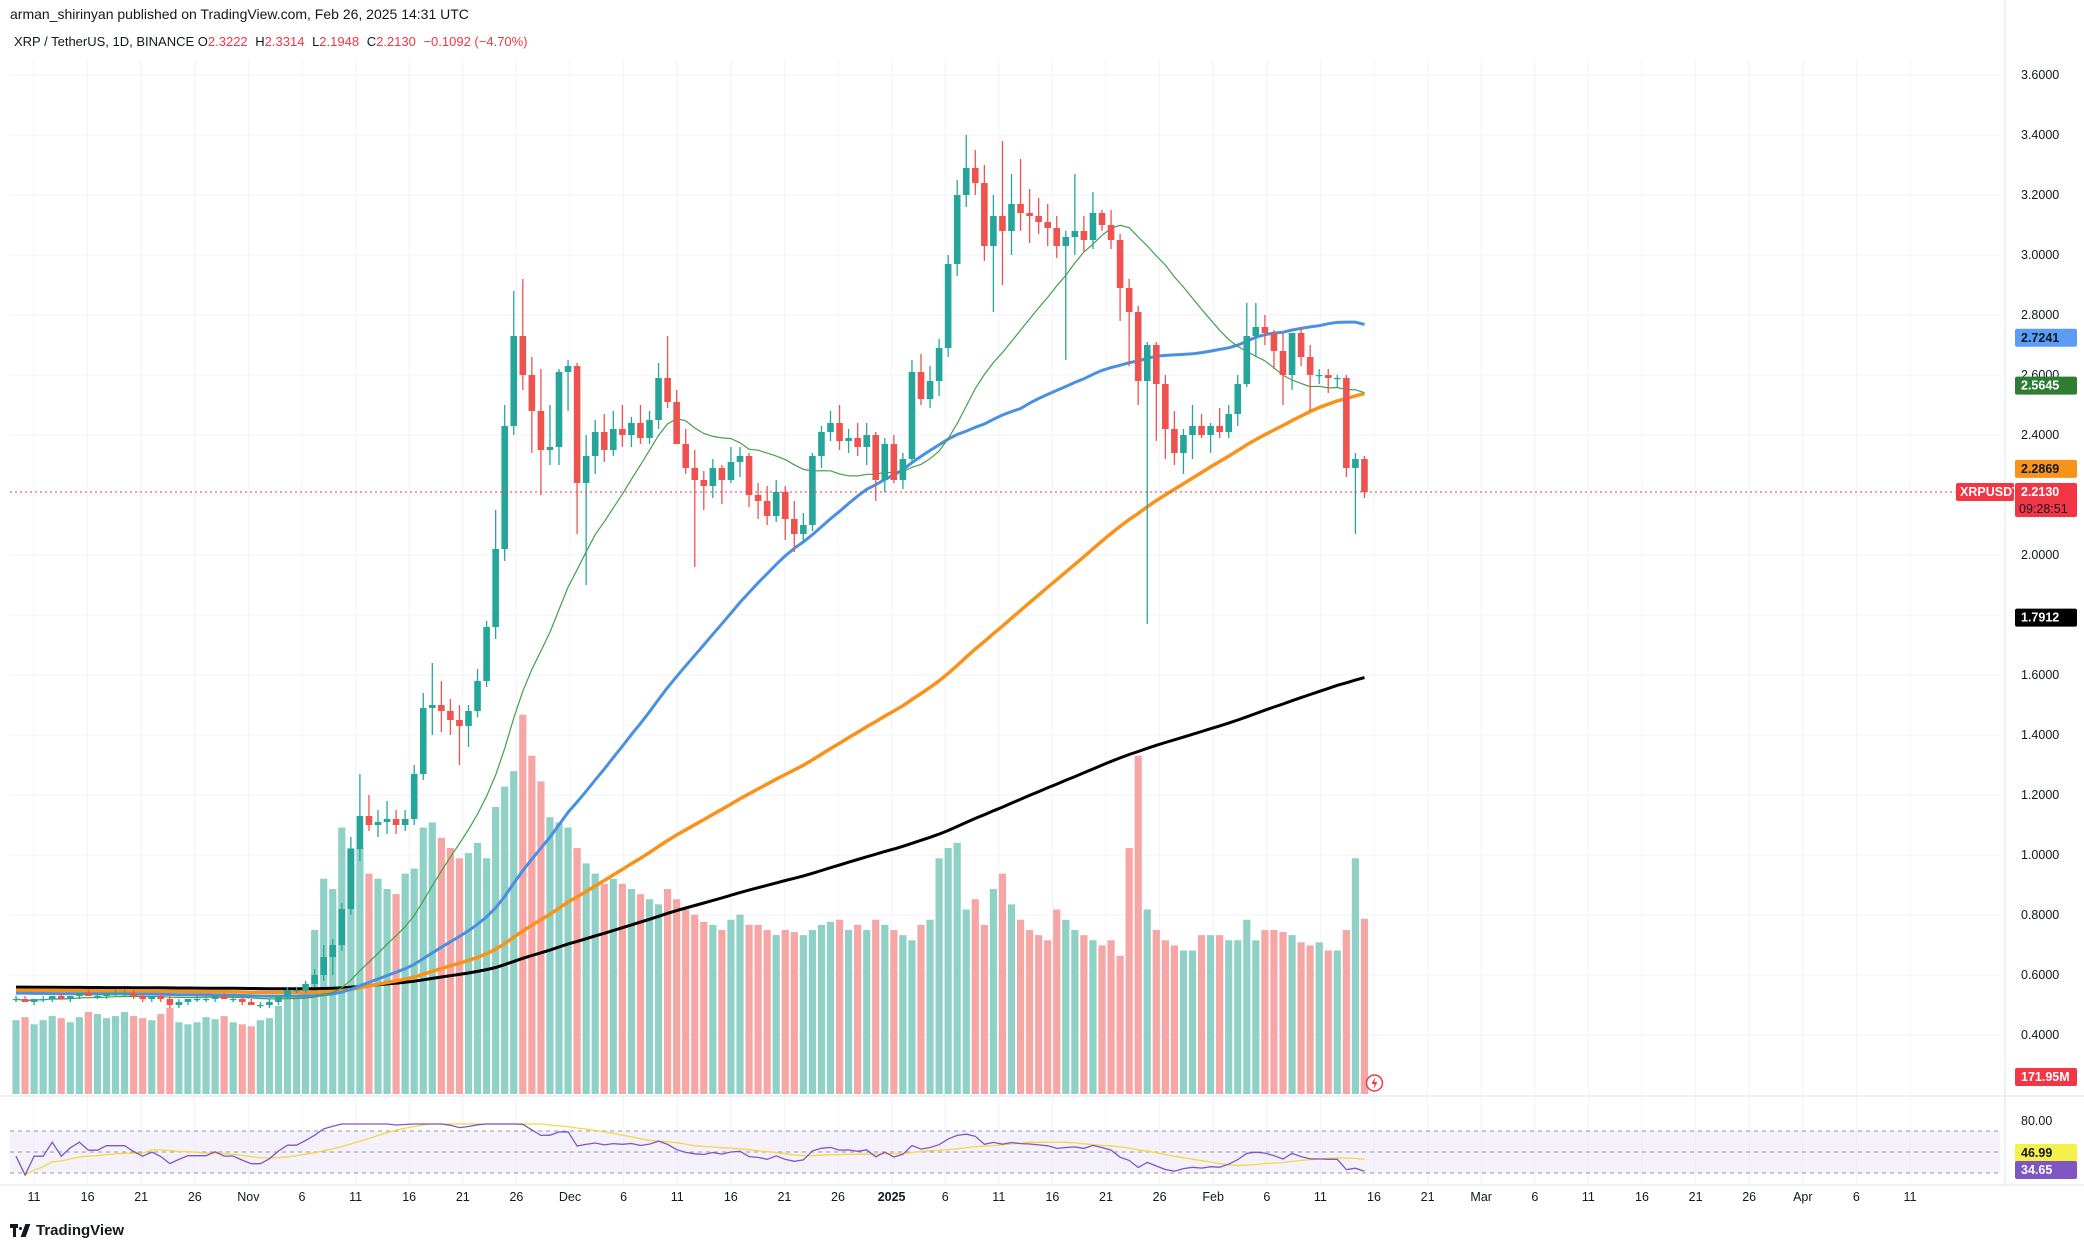  What do you see at coordinates (690, 1150) in the screenshot?
I see `rsi-line` at bounding box center [690, 1150].